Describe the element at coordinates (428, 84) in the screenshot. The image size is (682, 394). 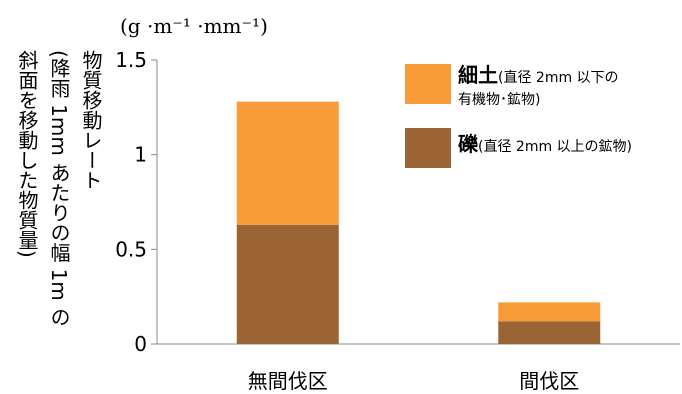
I see `legend-swatch-fine-soil` at that location.